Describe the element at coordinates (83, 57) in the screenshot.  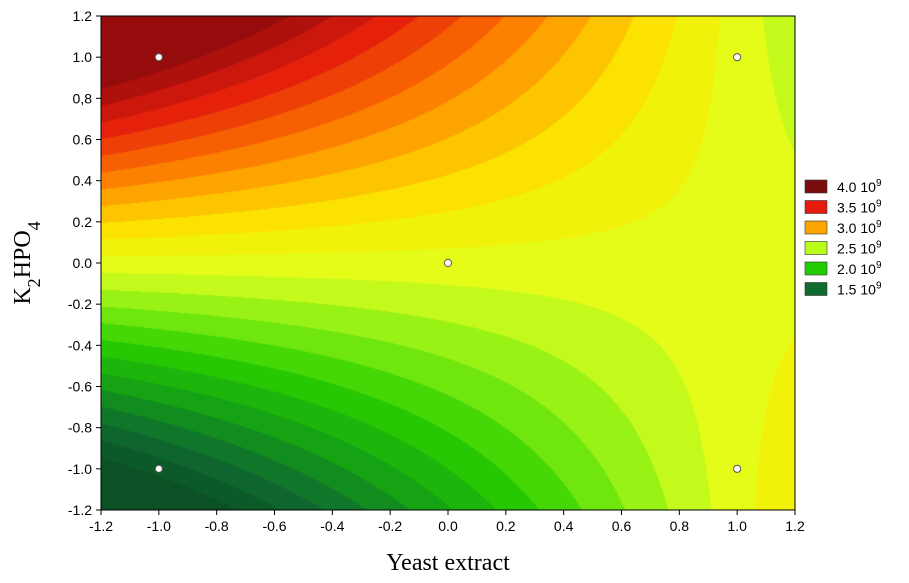
I see `y-tick-label: 1.0` at that location.